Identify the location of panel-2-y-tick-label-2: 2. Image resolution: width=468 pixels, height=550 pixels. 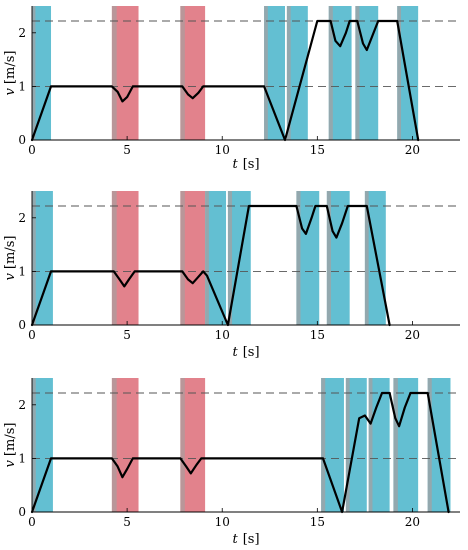
(22, 218).